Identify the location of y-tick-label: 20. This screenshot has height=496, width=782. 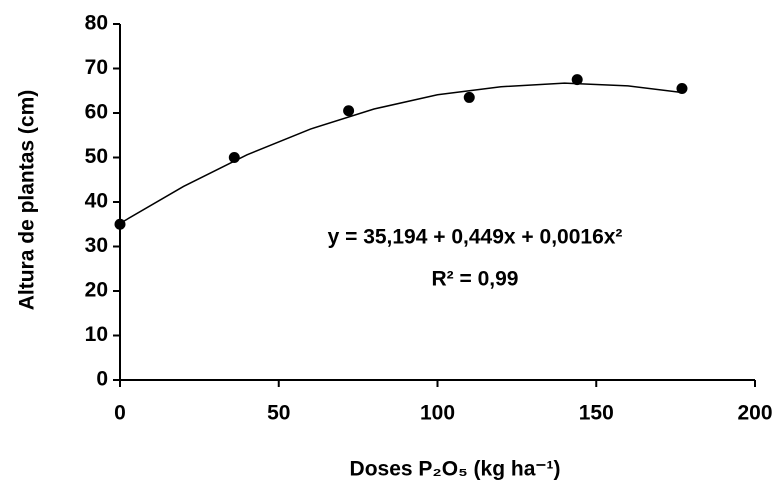
(96, 290).